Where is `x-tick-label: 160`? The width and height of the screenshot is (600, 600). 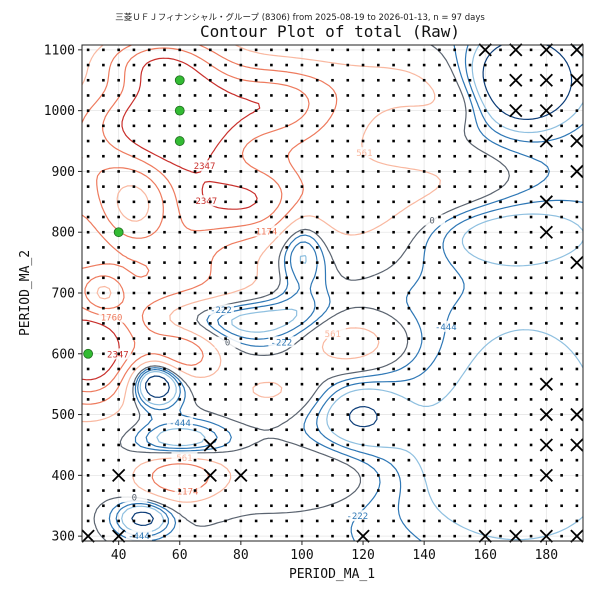 x-tick-label: 160 is located at coordinates (485, 555).